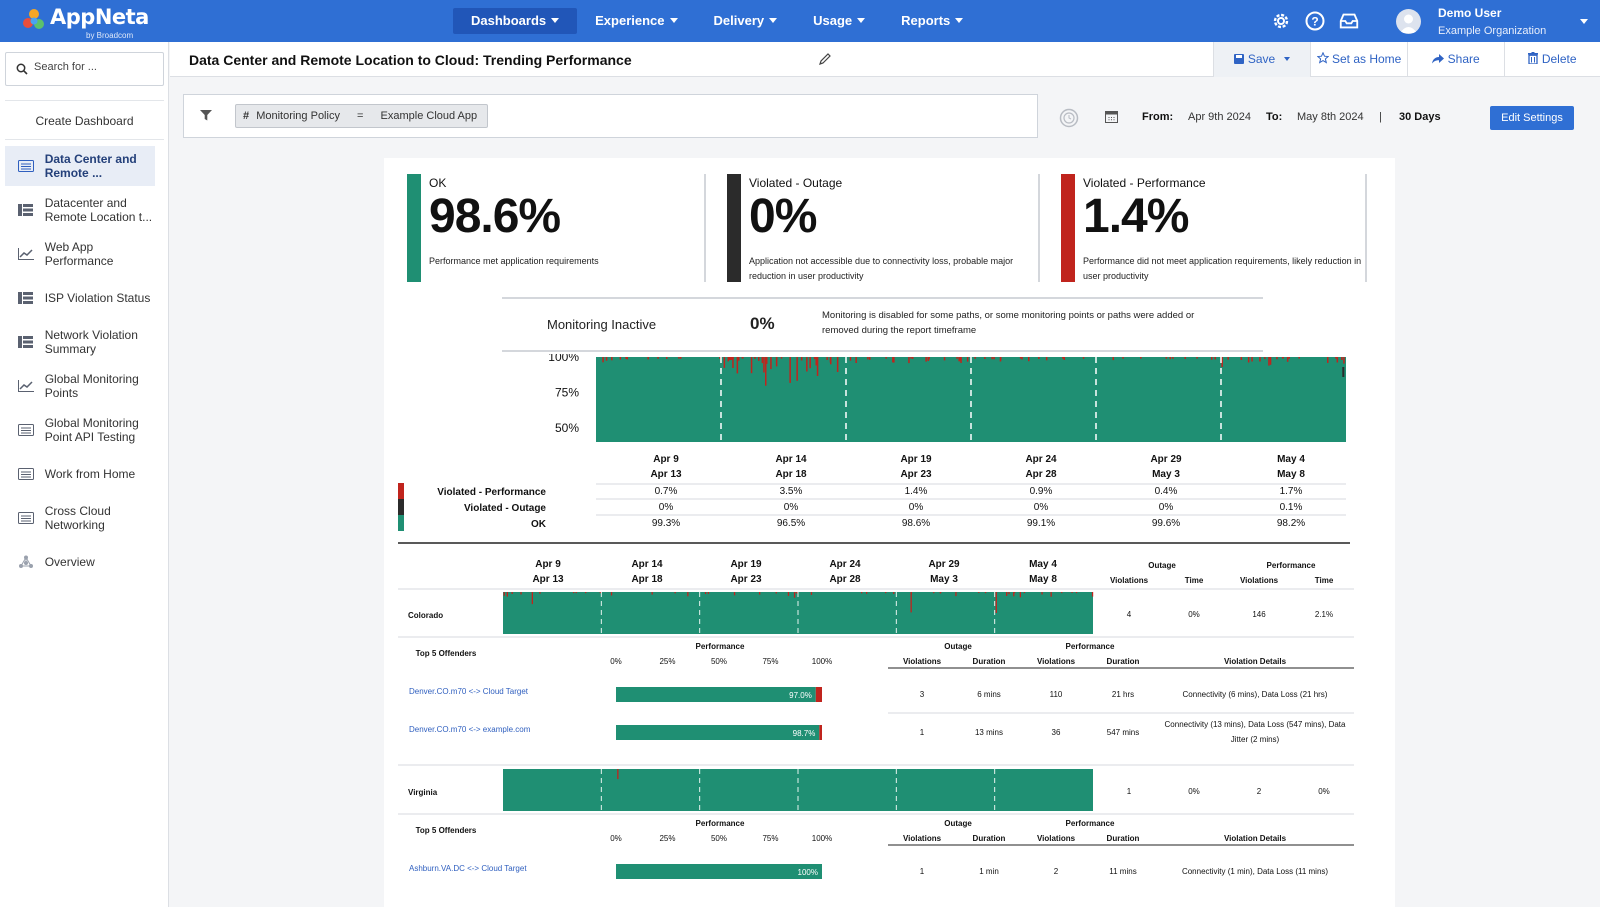 The width and height of the screenshot is (1600, 907). Describe the element at coordinates (932, 21) in the screenshot. I see `nav-reports: Reports` at that location.